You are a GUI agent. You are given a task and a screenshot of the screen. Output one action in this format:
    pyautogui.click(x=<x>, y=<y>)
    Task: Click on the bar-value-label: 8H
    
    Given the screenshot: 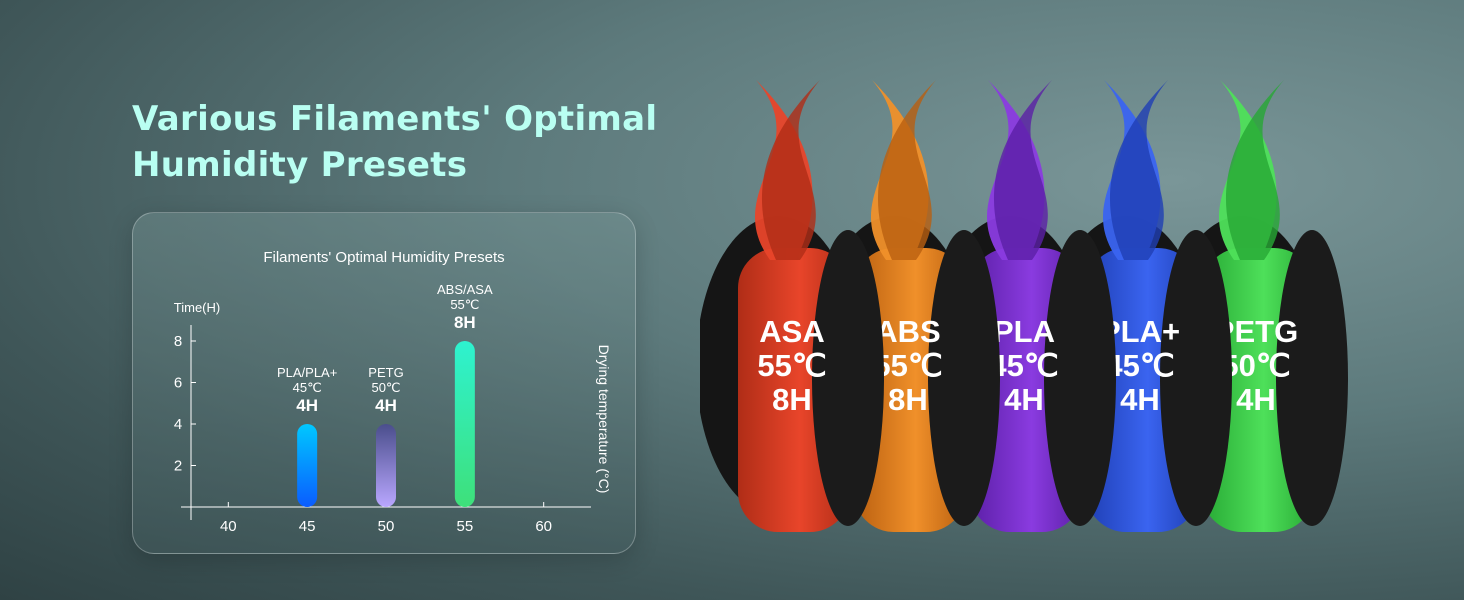 What is the action you would take?
    pyautogui.click(x=465, y=322)
    